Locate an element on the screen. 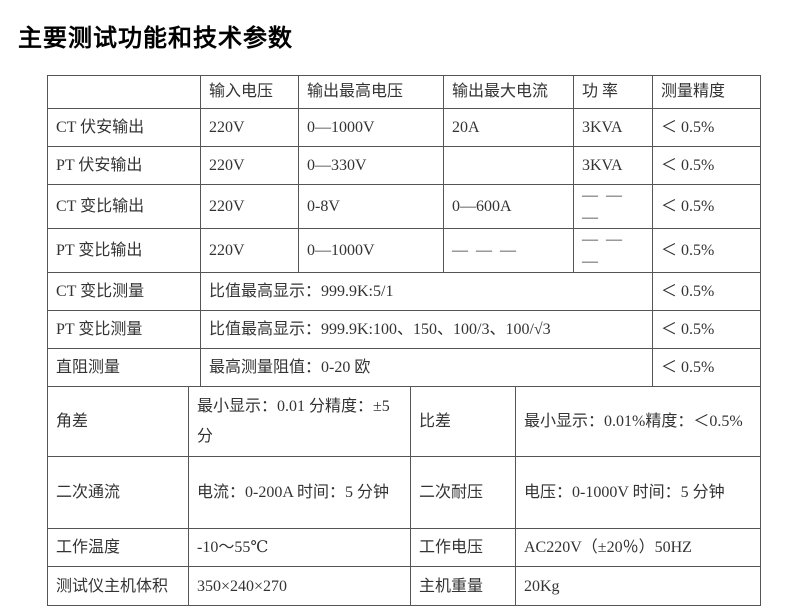 This screenshot has width=800, height=616. cell-max-voltage: 0-8V is located at coordinates (371, 206).